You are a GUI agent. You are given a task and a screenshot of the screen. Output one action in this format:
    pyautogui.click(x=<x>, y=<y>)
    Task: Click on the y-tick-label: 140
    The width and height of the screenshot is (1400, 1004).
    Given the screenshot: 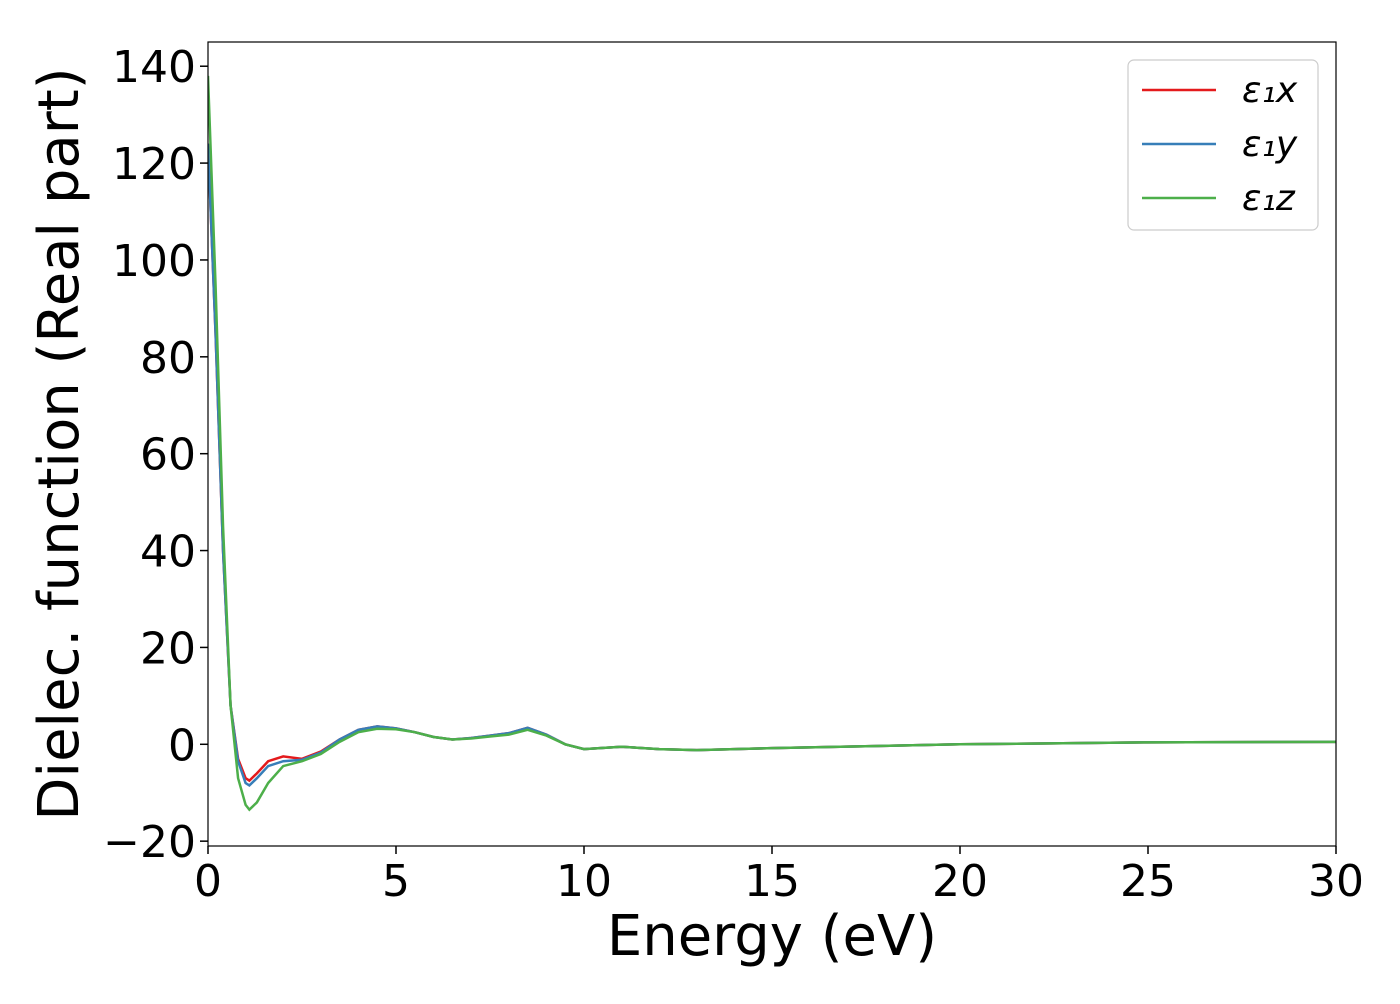 What is the action you would take?
    pyautogui.click(x=154, y=67)
    